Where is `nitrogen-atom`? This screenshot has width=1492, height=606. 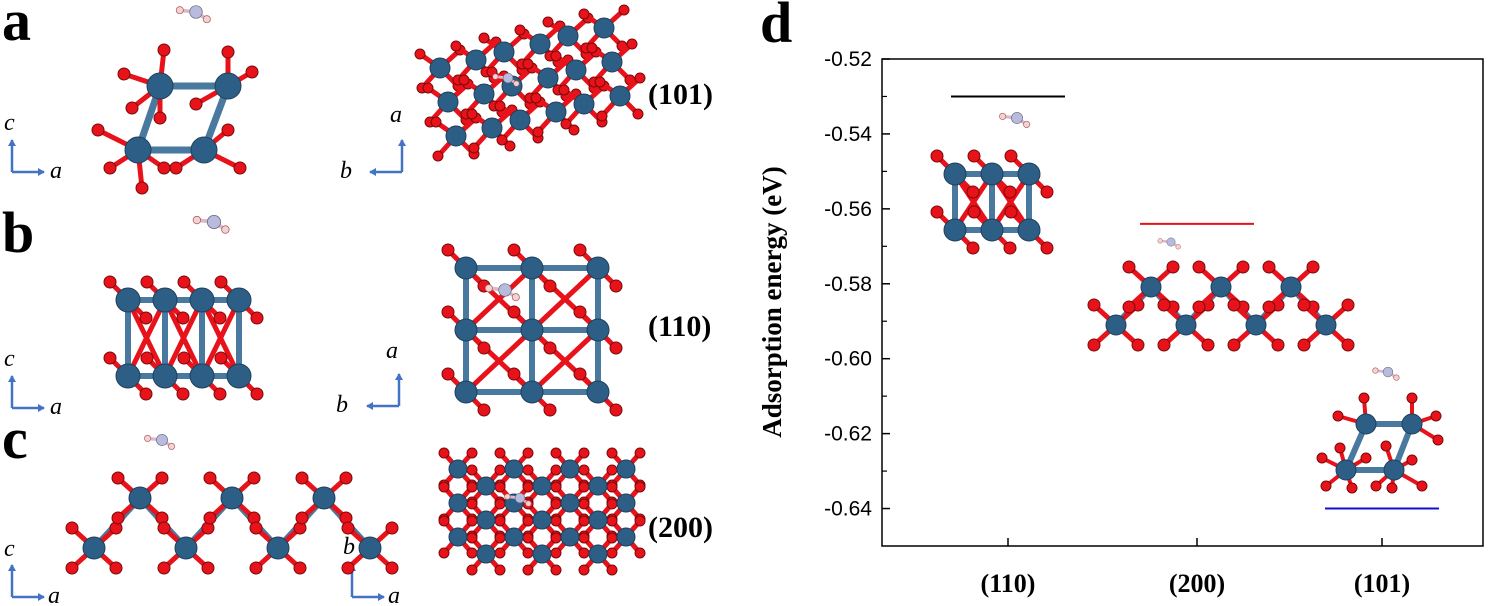 nitrogen-atom is located at coordinates (520, 498).